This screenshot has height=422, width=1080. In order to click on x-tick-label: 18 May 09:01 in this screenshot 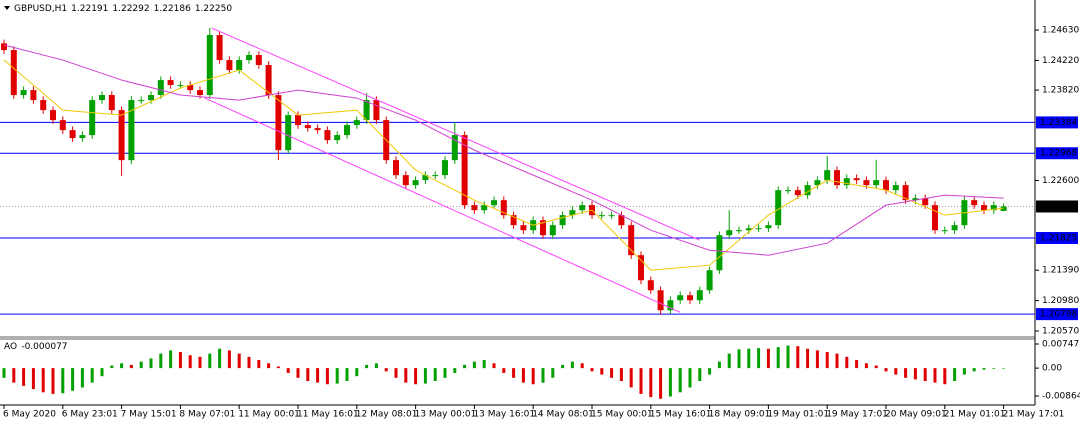, I will do `click(740, 415)`.